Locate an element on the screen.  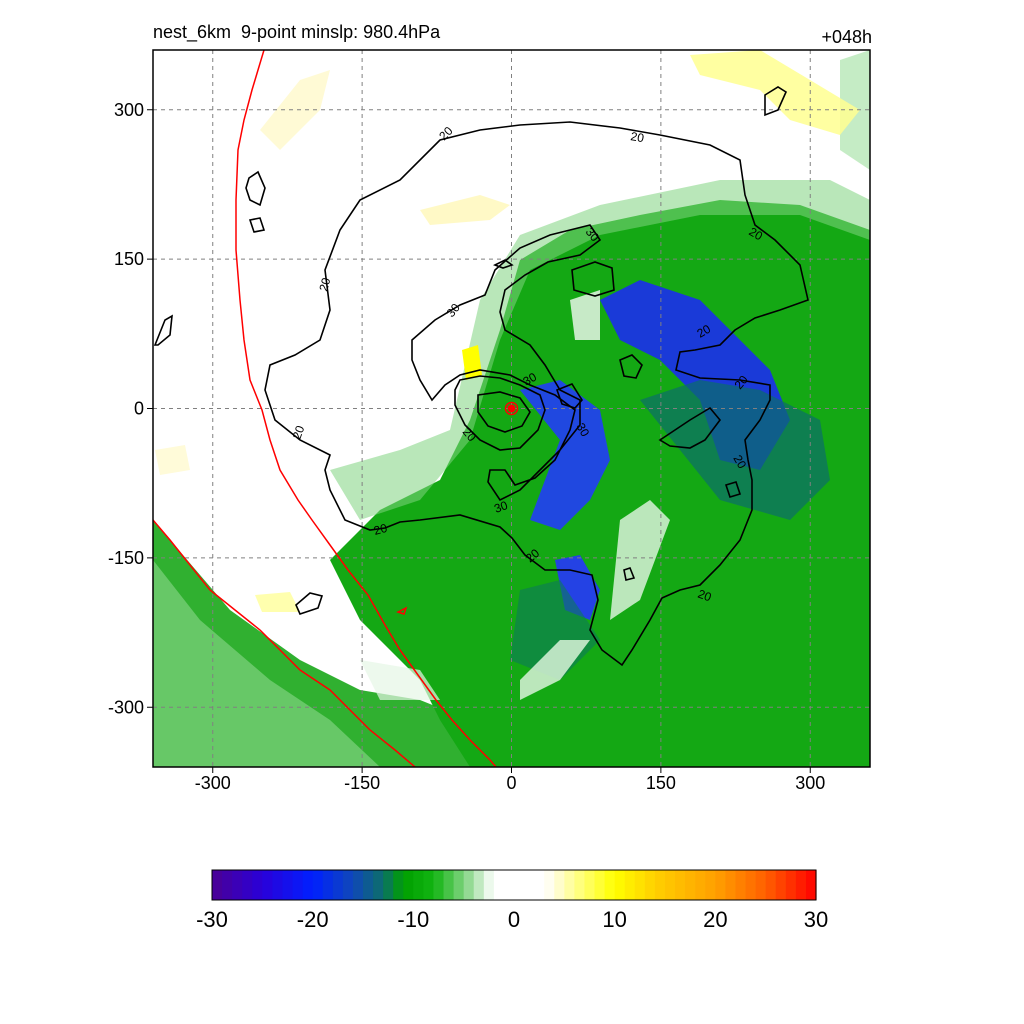
colorbar-ticks: -30 -20 -10 0 10 20 30 is located at coordinates (512, 919).